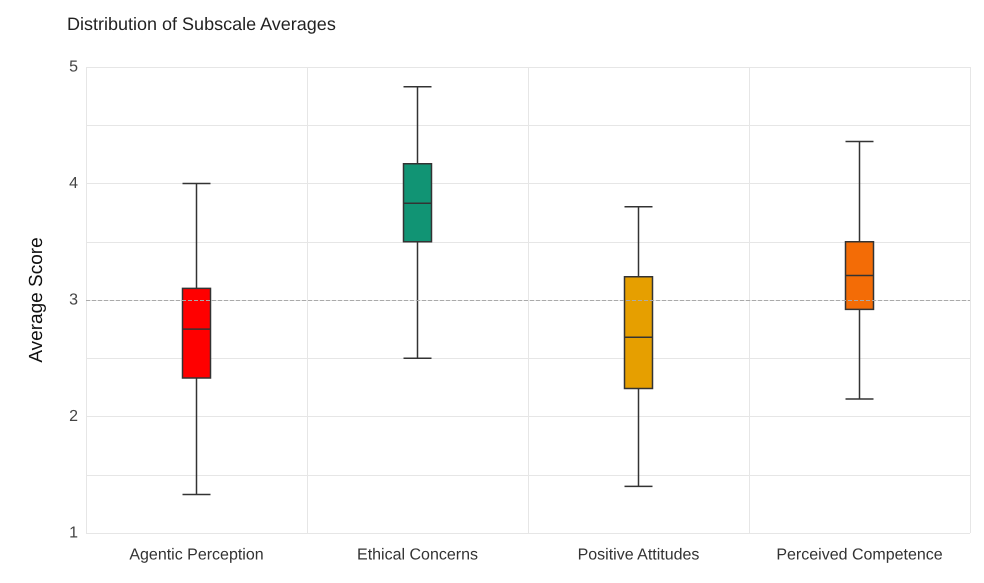 The height and width of the screenshot is (583, 984). Describe the element at coordinates (859, 555) in the screenshot. I see `x-tick-label: Perceived Competence` at that location.